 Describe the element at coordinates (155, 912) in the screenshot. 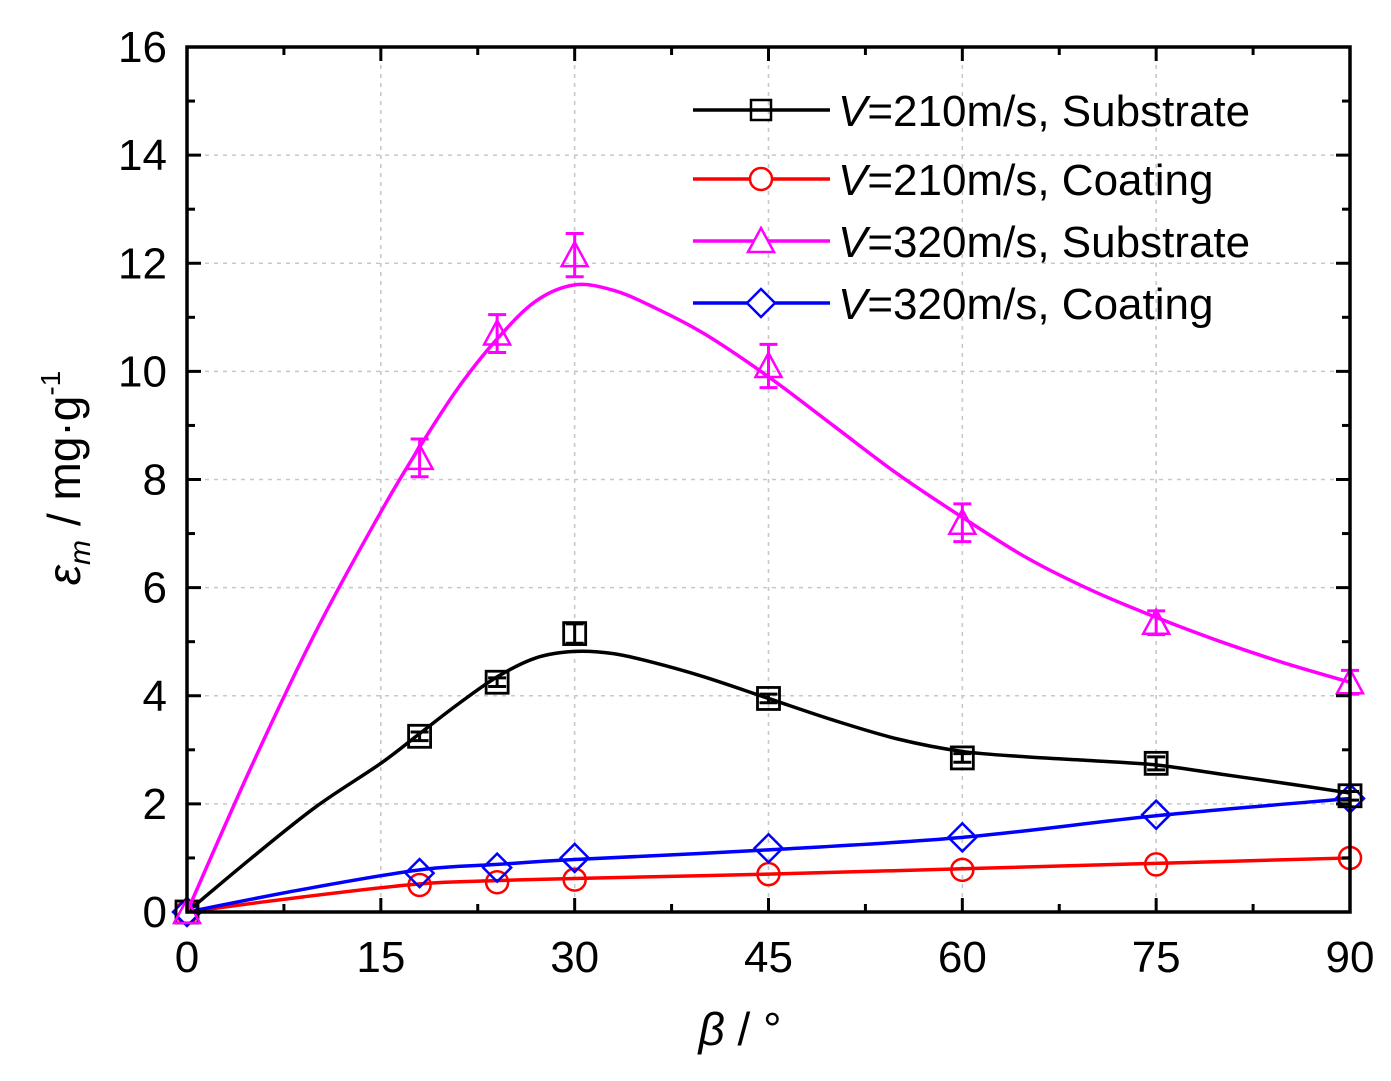

I see `y-tick-label: 0` at that location.